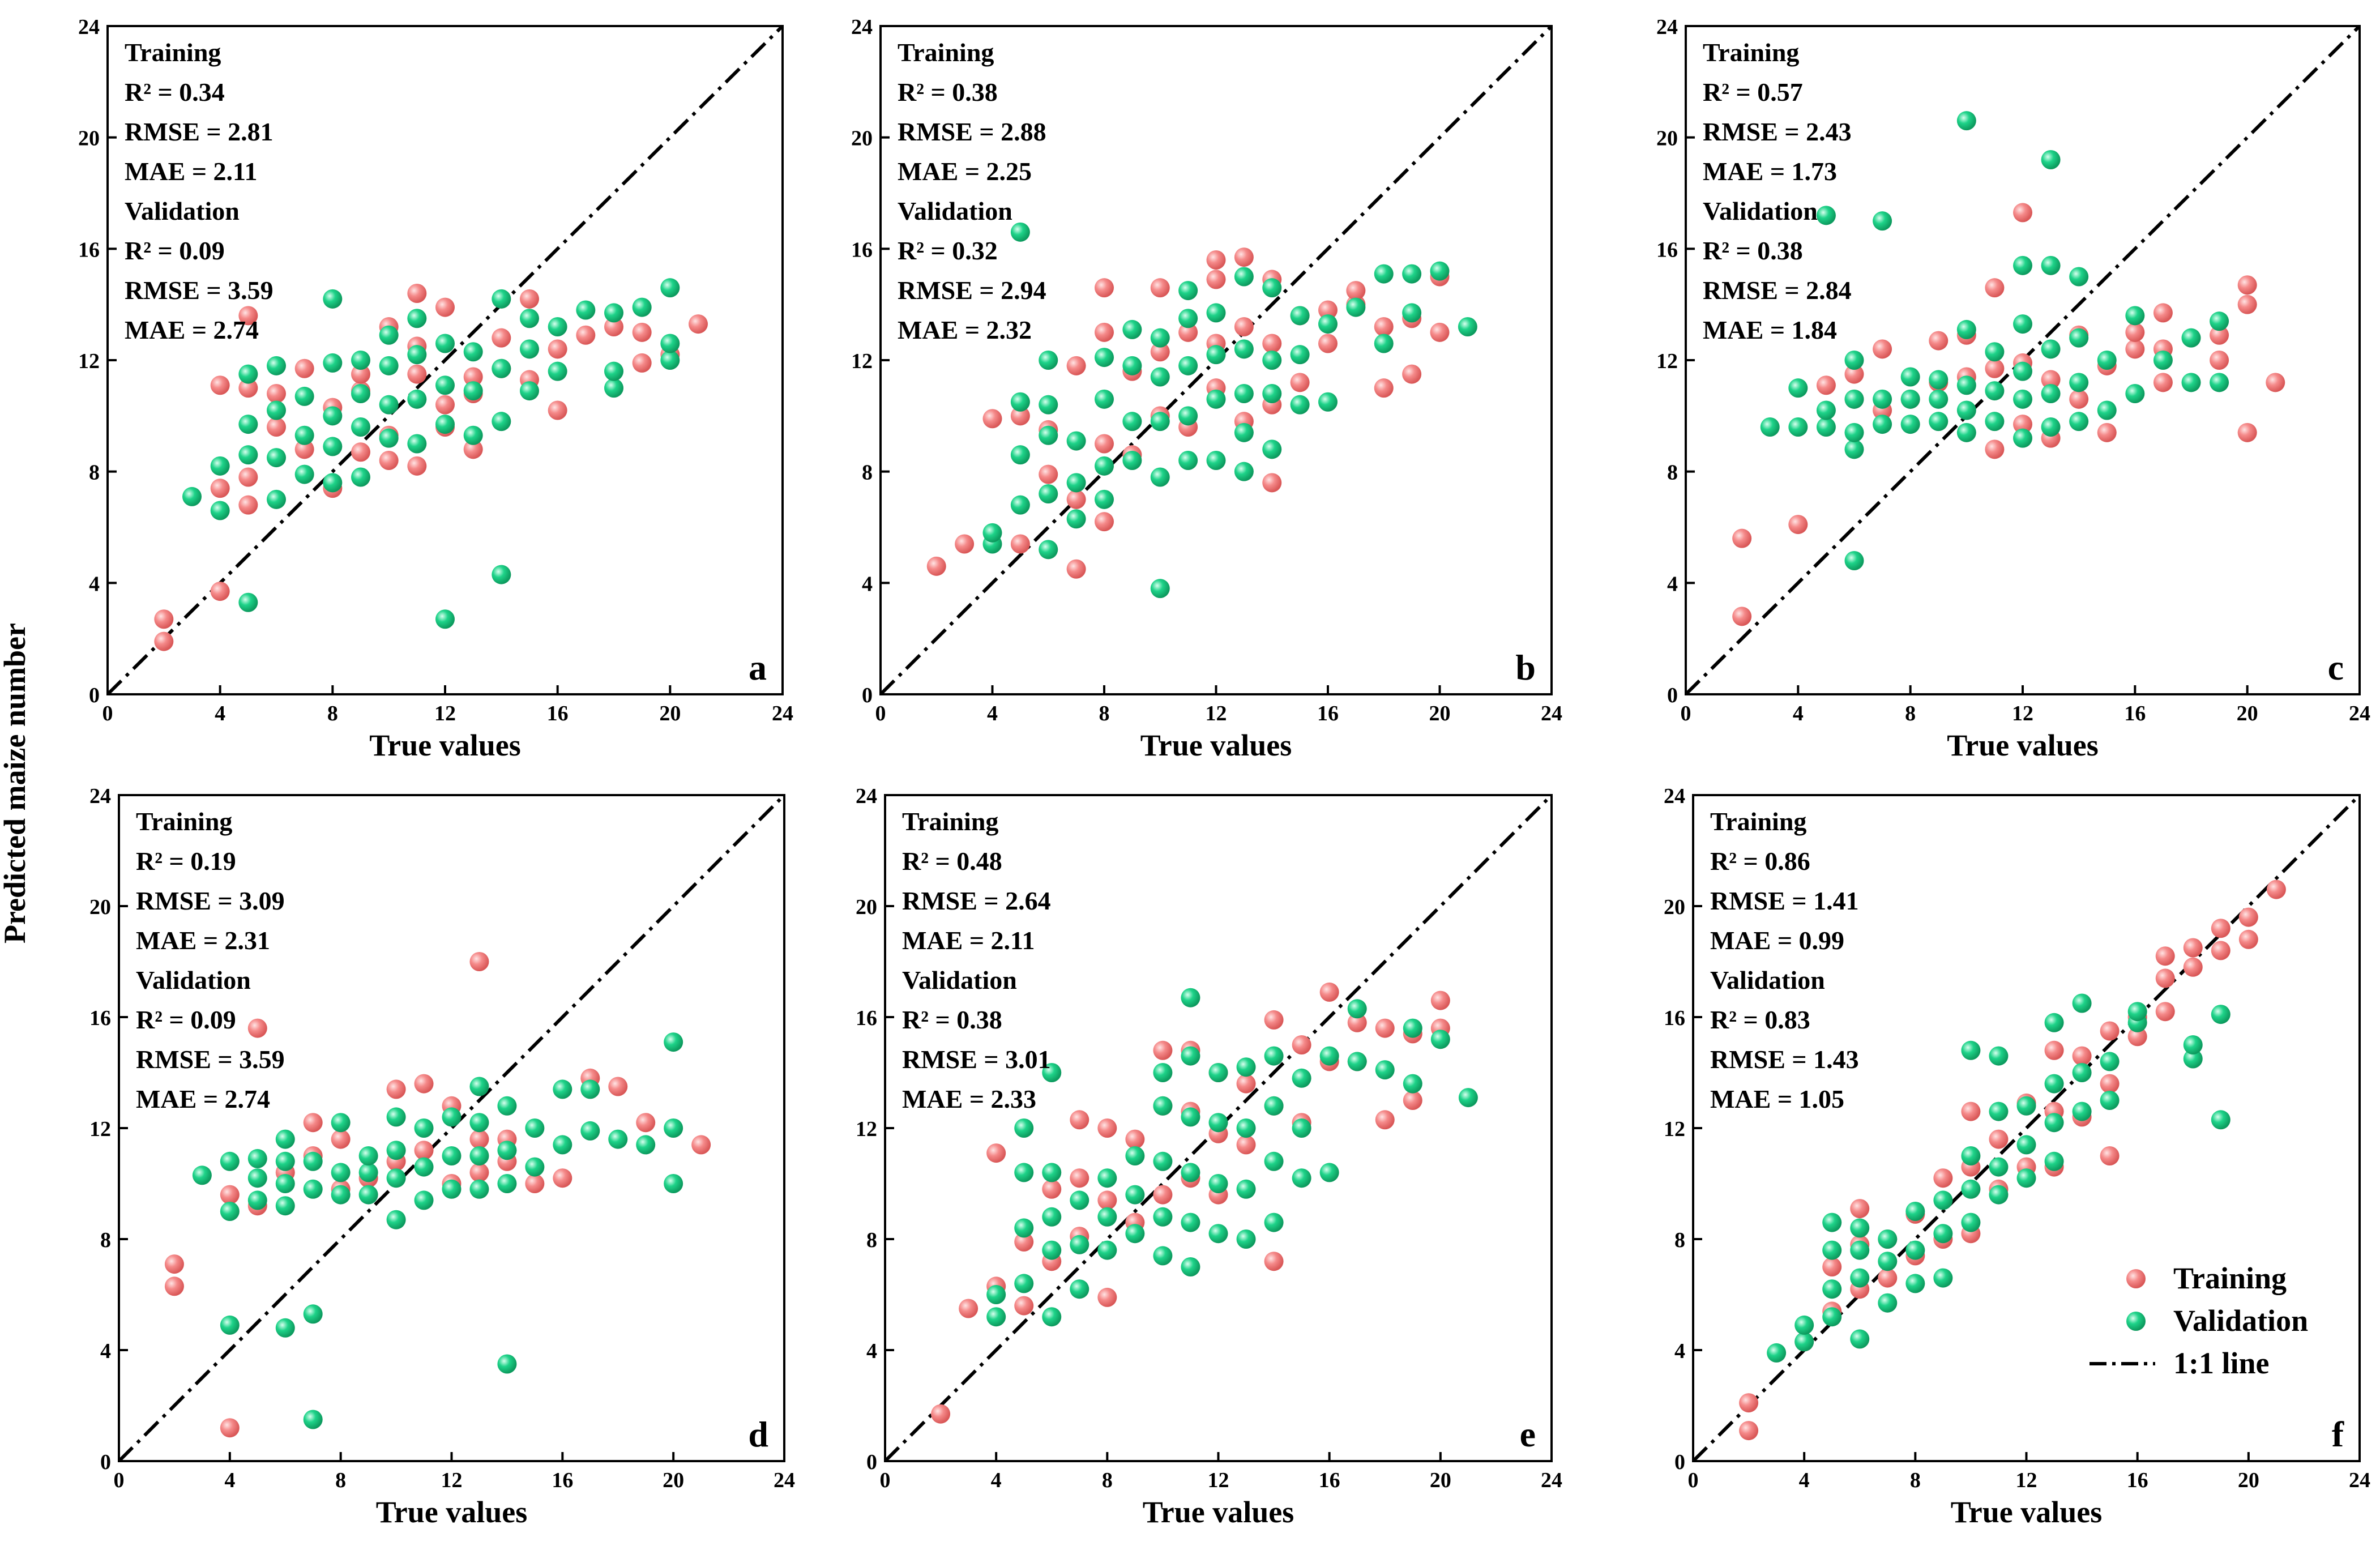 The height and width of the screenshot is (1567, 2380). Describe the element at coordinates (186, 861) in the screenshot. I see `stats-training-r2: R² = 0.19` at that location.